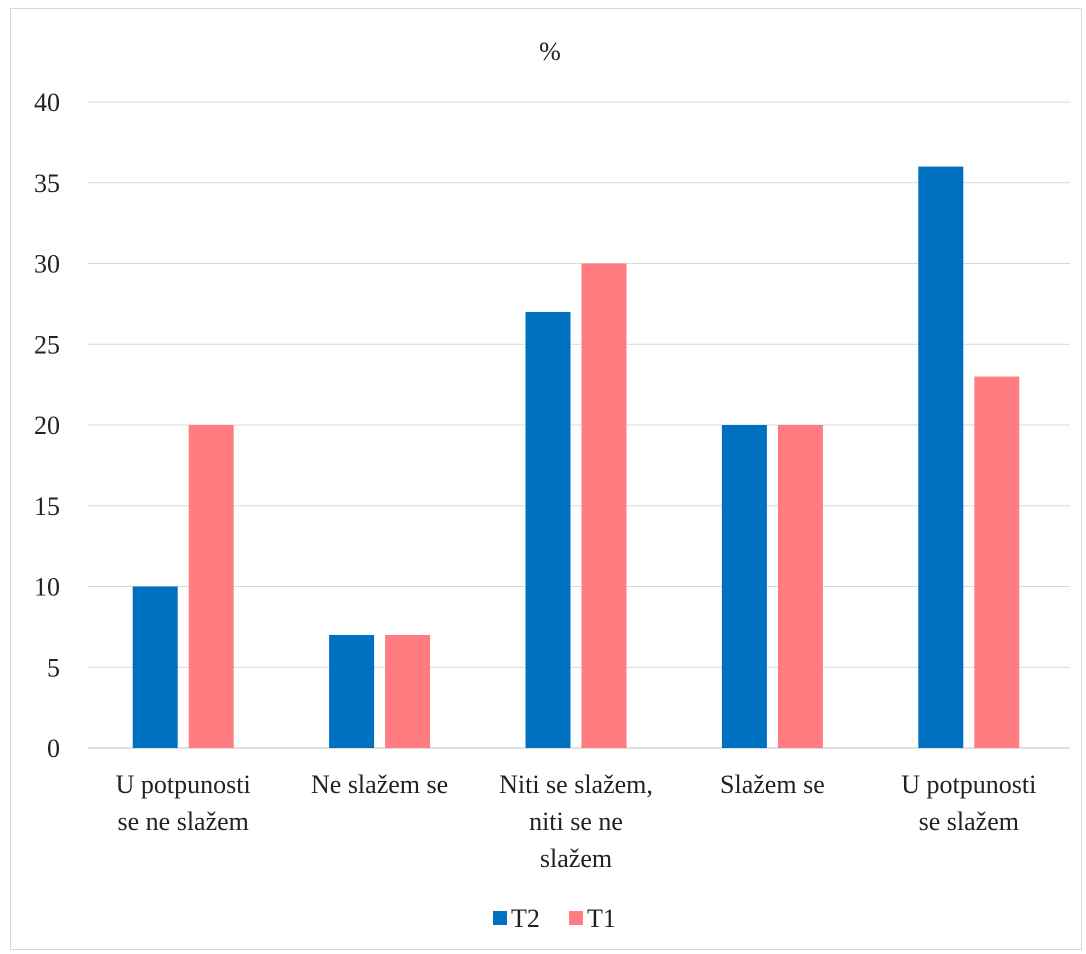 The height and width of the screenshot is (954, 1086). Describe the element at coordinates (525, 918) in the screenshot. I see `legend-label-t2: T2` at that location.